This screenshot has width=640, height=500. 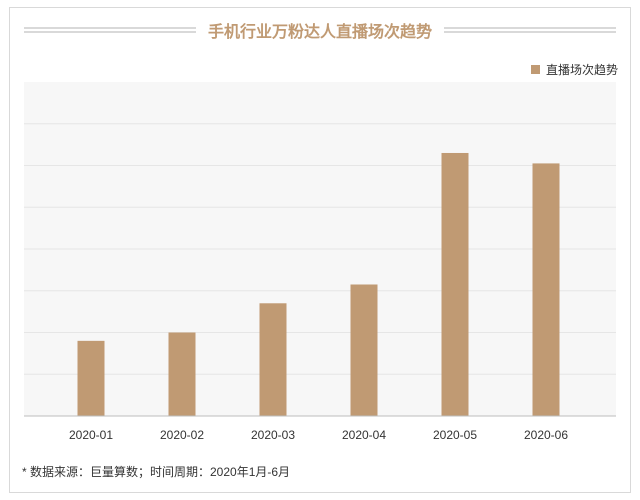 I want to click on footnote: * 数据来源：巨量算数；时间周期：2020年1月-6月, so click(x=156, y=472).